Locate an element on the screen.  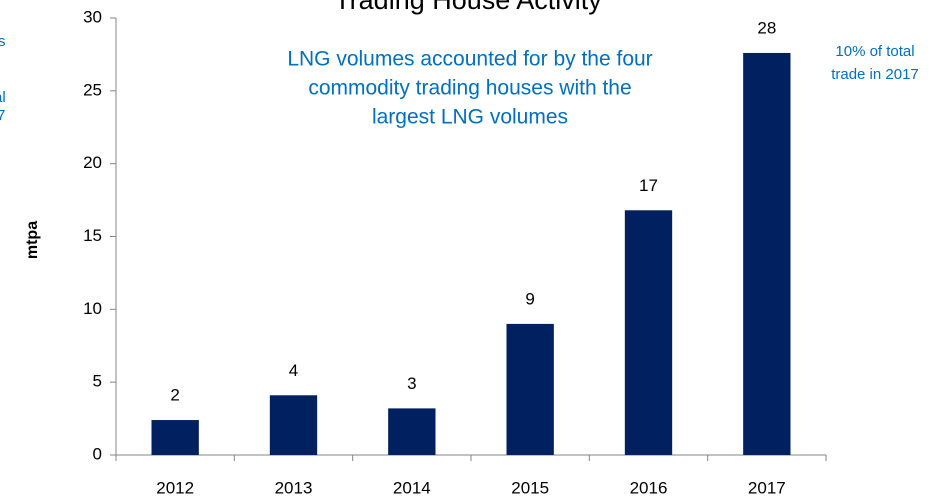
subtitle: commodity trading houses with the is located at coordinates (469, 88).